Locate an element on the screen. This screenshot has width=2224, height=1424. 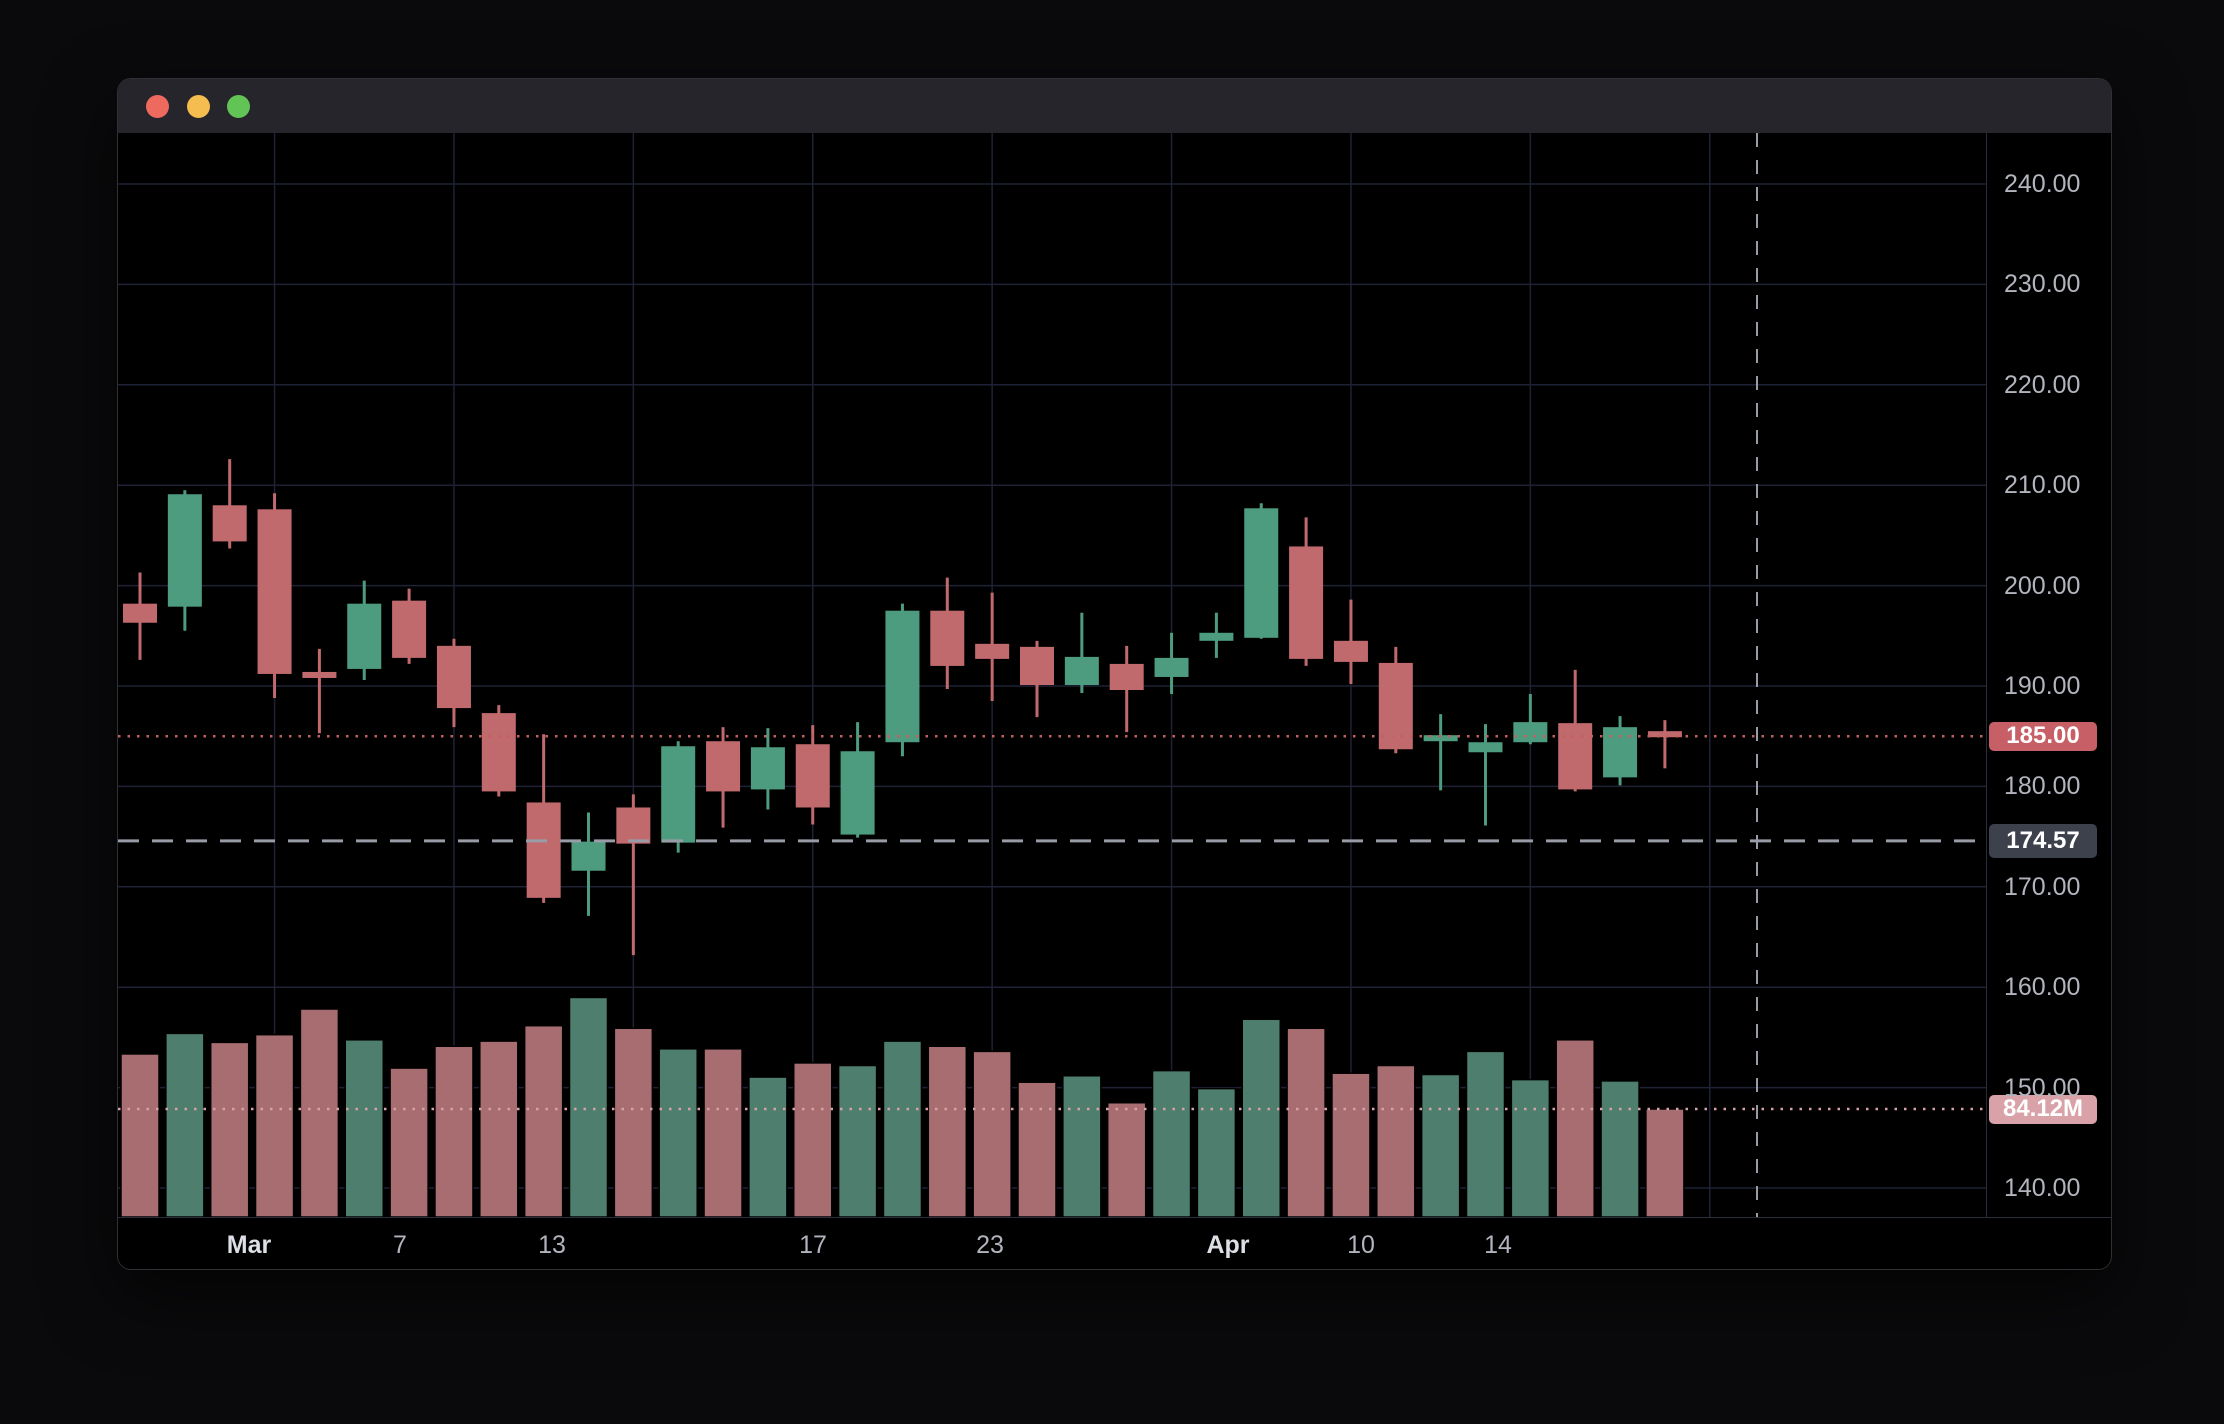
minimize-button is located at coordinates (198, 106).